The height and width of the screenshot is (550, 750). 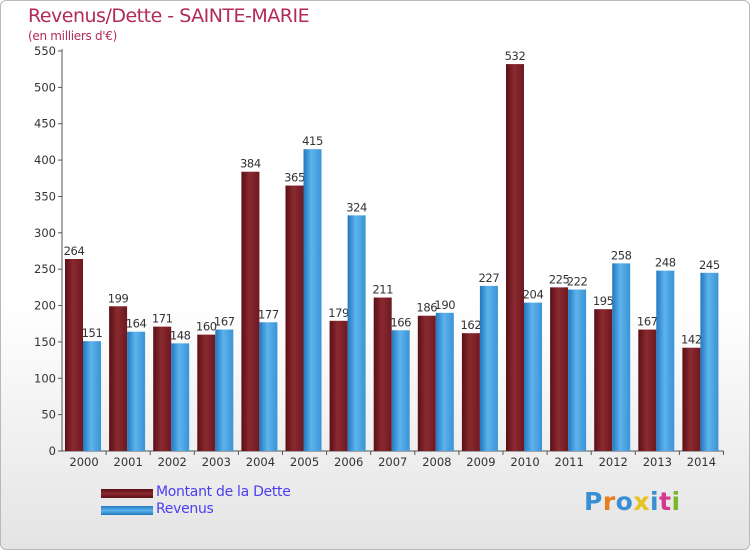 What do you see at coordinates (180, 335) in the screenshot?
I see `data-label: 148` at bounding box center [180, 335].